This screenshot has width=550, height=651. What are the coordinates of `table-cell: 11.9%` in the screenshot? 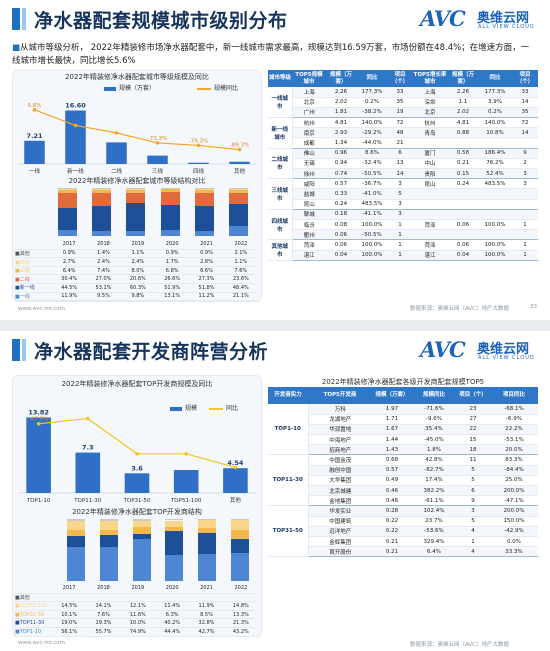 It's located at (206, 606).